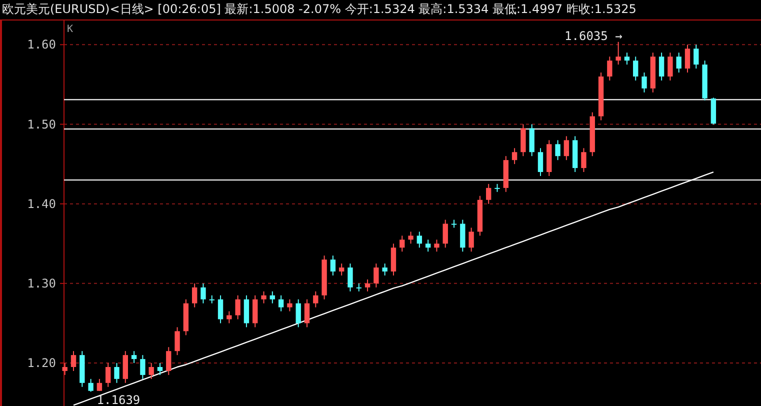  Describe the element at coordinates (593, 35) in the screenshot. I see `annotation: 1.6035 →` at that location.